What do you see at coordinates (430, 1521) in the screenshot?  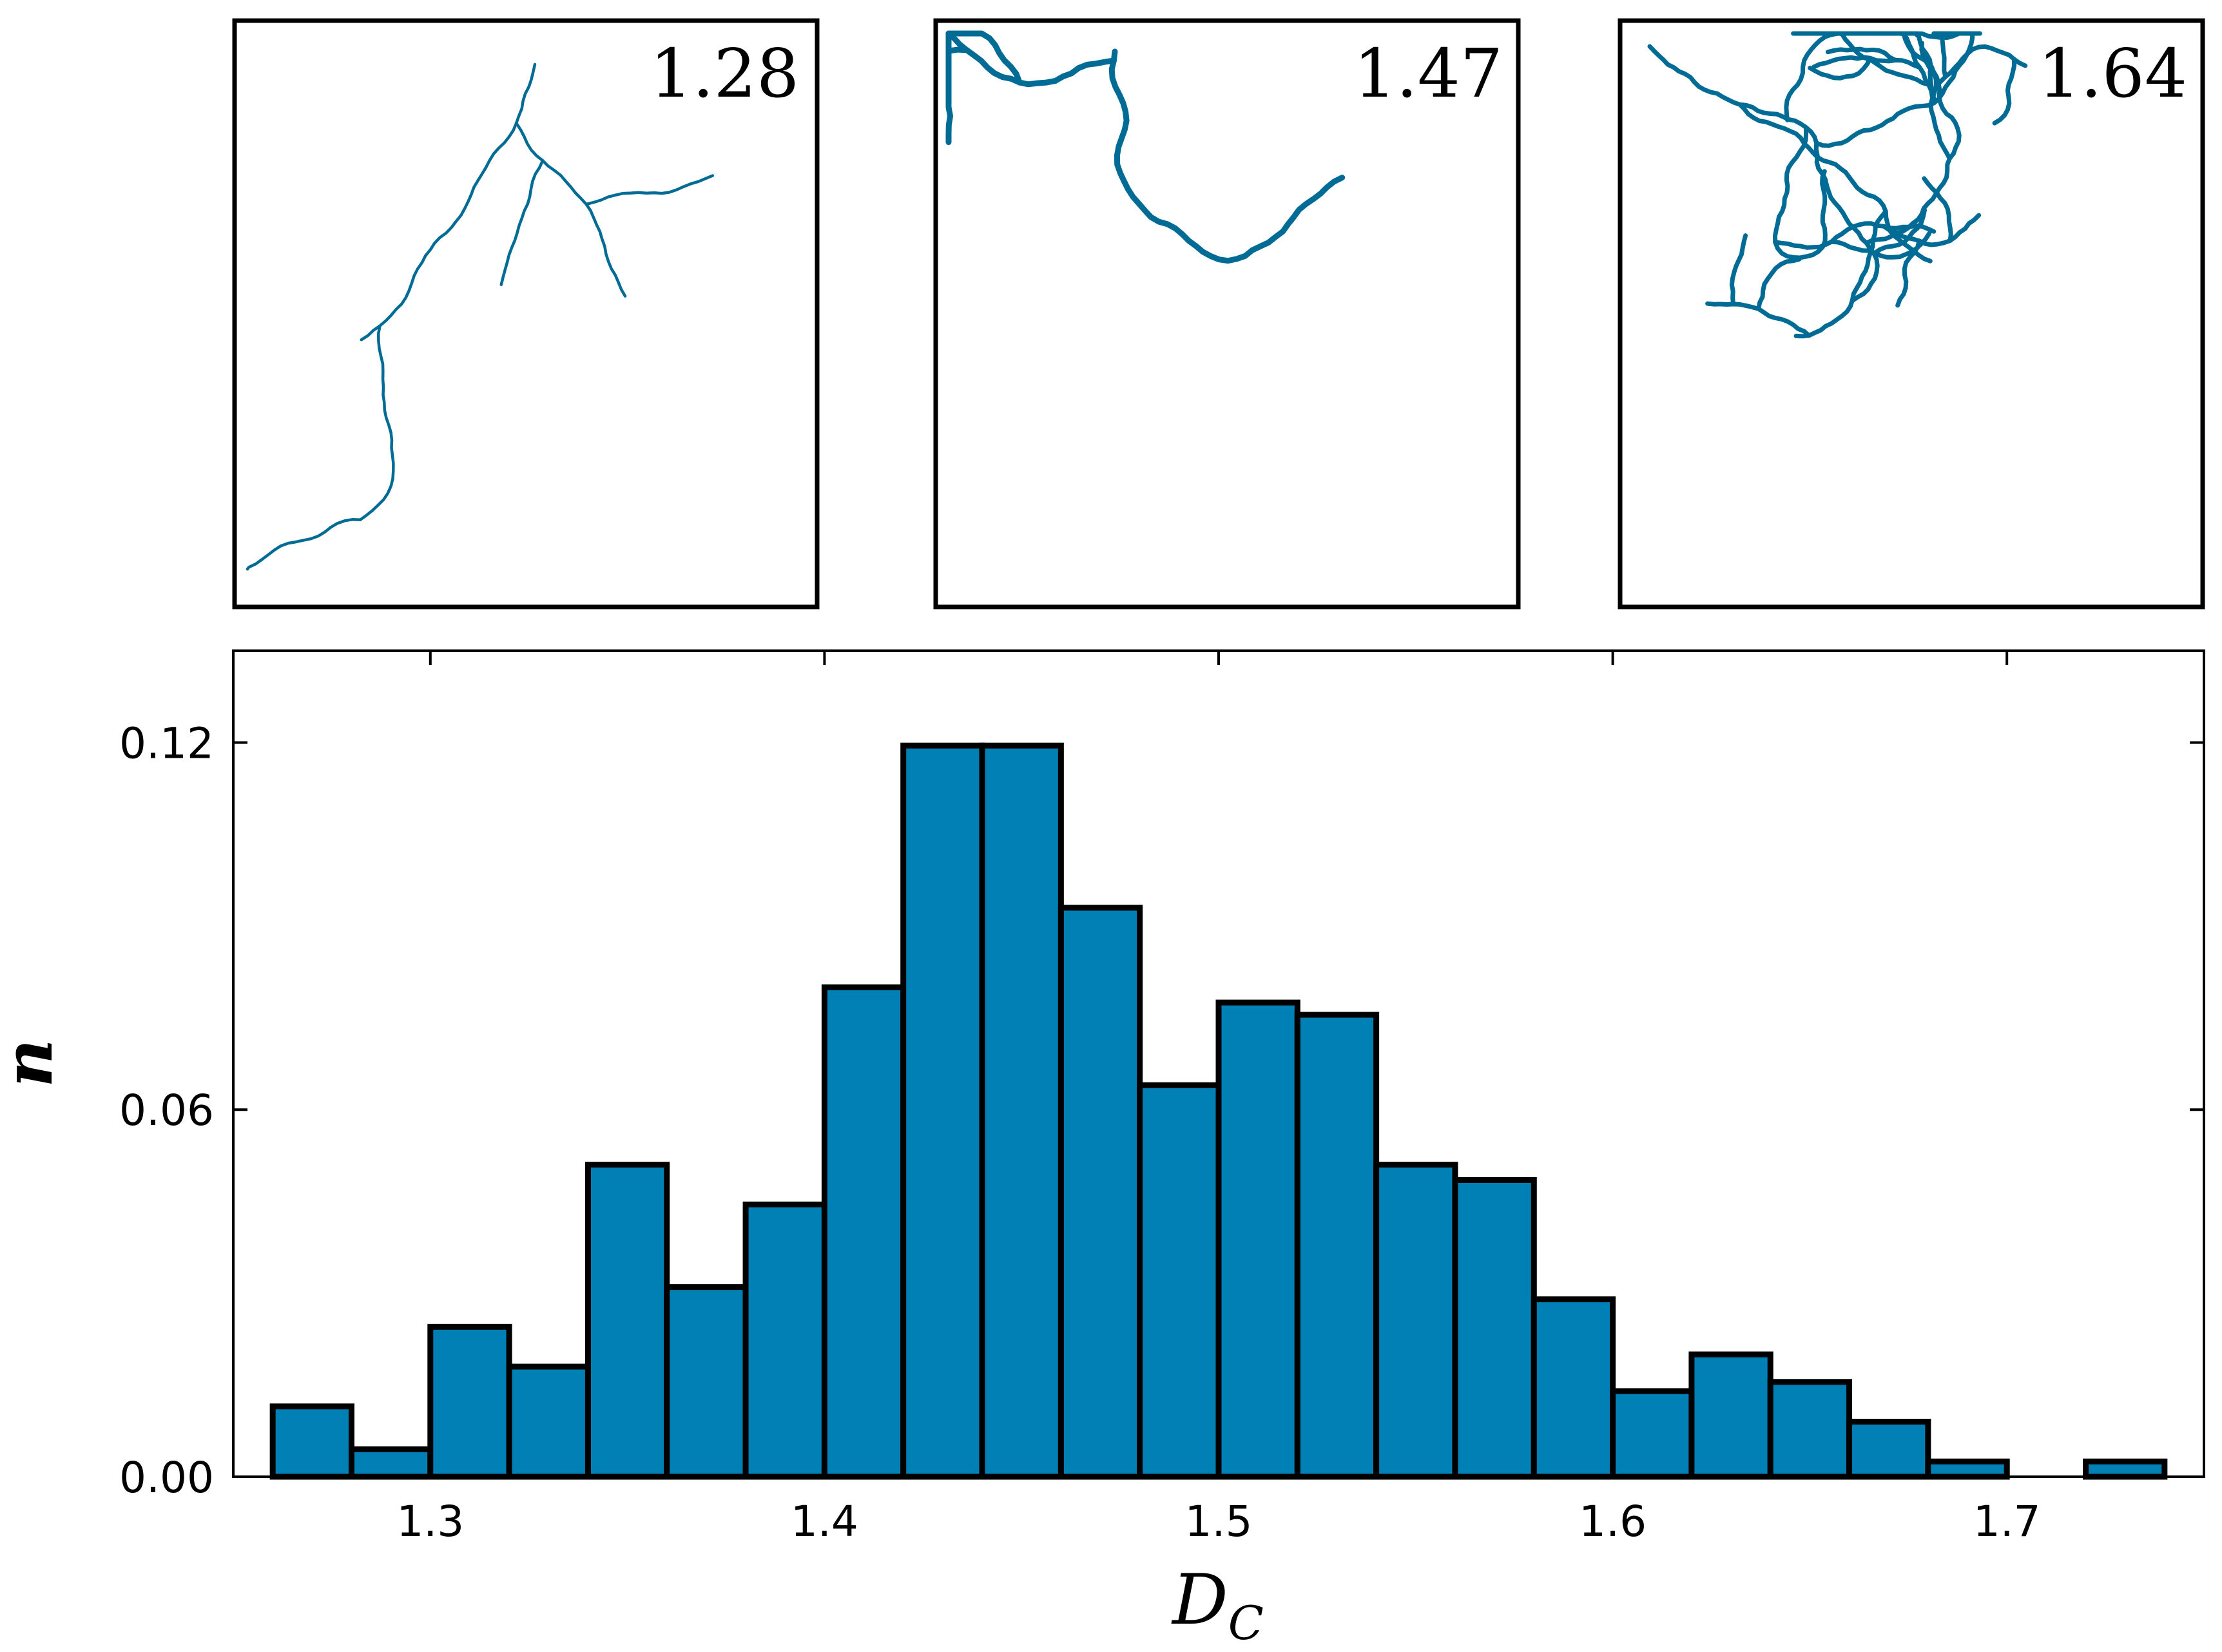 I see `x-tick-label: 1.3` at bounding box center [430, 1521].